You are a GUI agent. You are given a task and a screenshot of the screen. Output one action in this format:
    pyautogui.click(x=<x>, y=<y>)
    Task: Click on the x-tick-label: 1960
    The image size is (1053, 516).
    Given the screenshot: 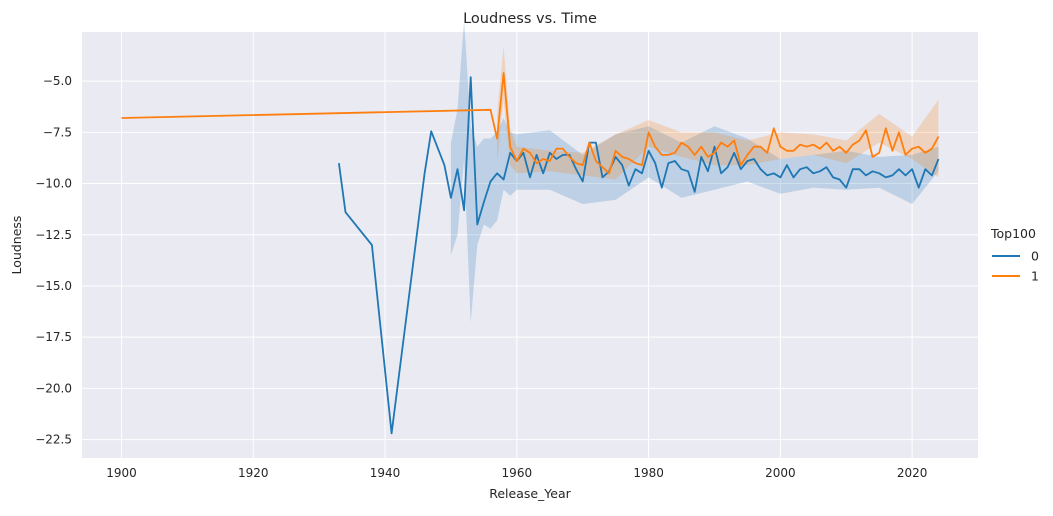 What is the action you would take?
    pyautogui.click(x=517, y=473)
    